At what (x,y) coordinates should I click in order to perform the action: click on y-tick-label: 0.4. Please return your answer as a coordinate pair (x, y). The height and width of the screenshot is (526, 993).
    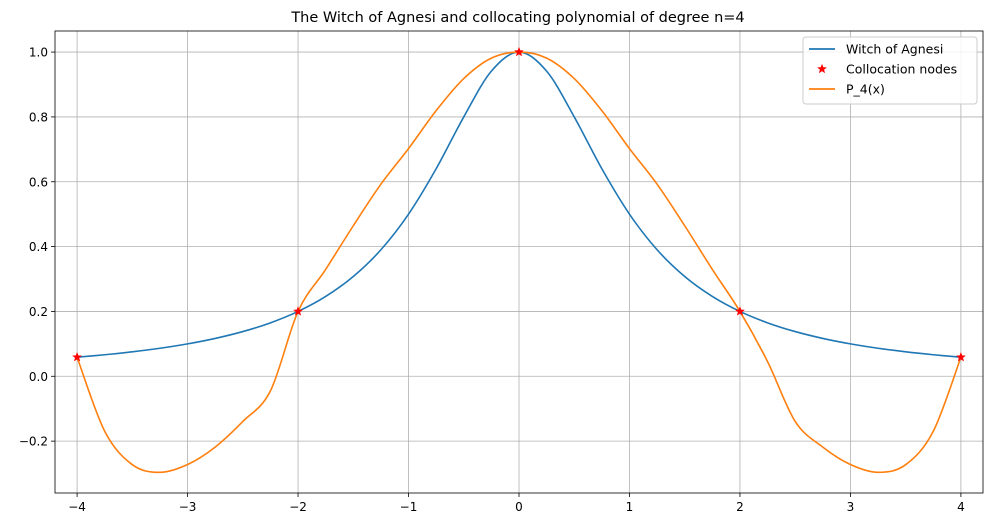
    Looking at the image, I should click on (38, 247).